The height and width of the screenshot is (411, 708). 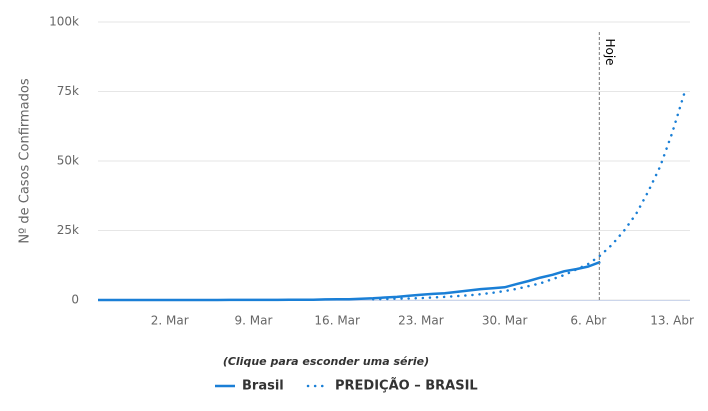 I want to click on y-tick-label: 0, so click(x=75, y=300).